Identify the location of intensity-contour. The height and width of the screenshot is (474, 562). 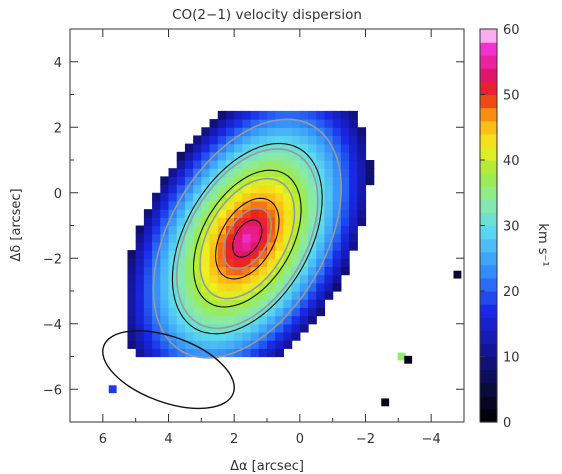
(247, 238).